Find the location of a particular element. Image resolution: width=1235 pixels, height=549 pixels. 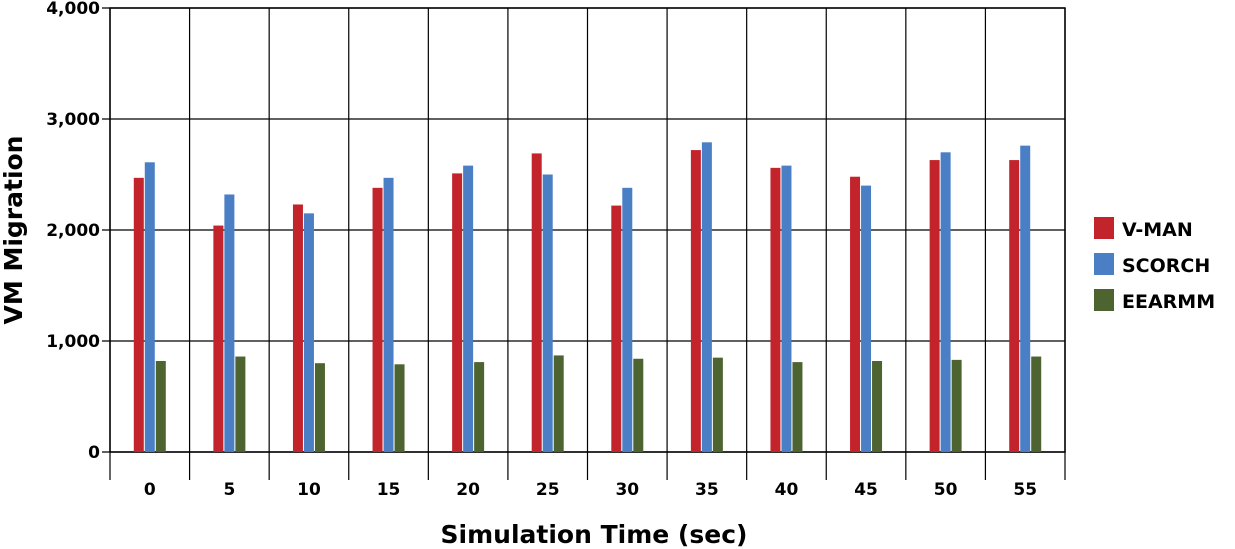

y-tick-label: 0 is located at coordinates (94, 453).